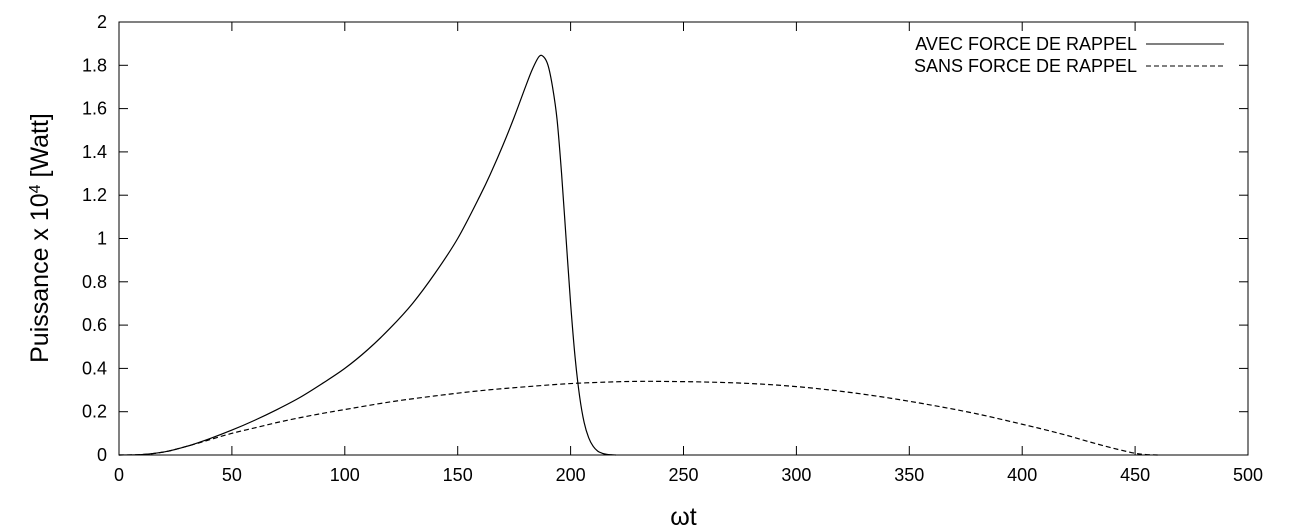 Image resolution: width=1290 pixels, height=531 pixels. I want to click on x-tick-label: 300, so click(796, 475).